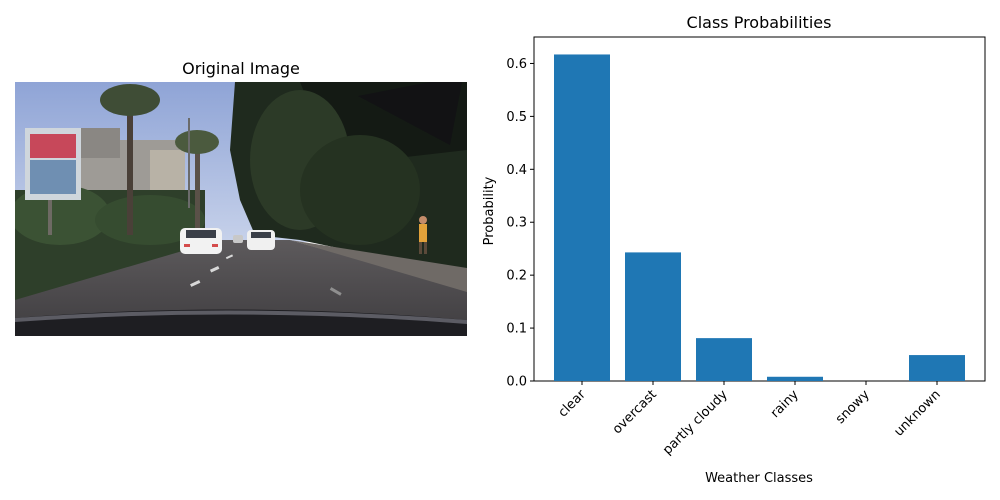  What do you see at coordinates (853, 407) in the screenshot?
I see `x-tick-label: snowy` at bounding box center [853, 407].